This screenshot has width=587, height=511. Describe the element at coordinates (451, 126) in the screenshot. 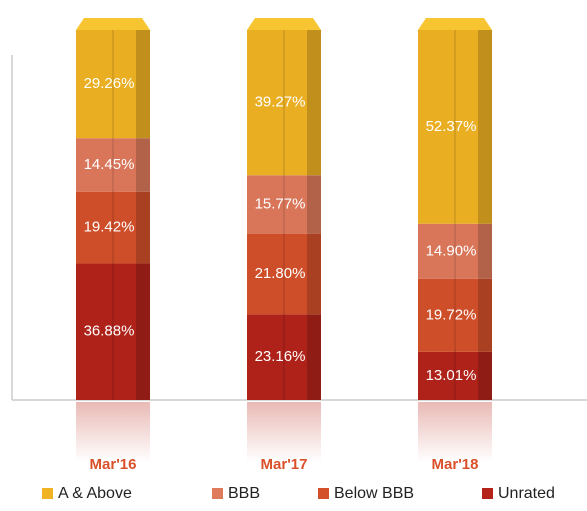

I see `data-label: 52.37%` at that location.